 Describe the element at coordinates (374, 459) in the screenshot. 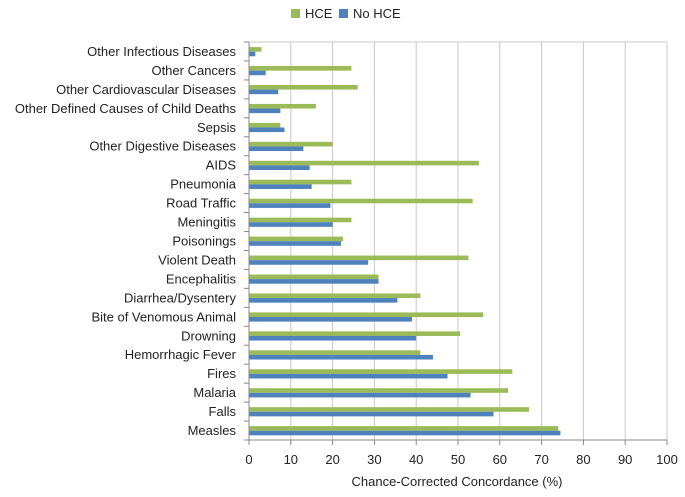

I see `x-tick-label-30: 30` at that location.